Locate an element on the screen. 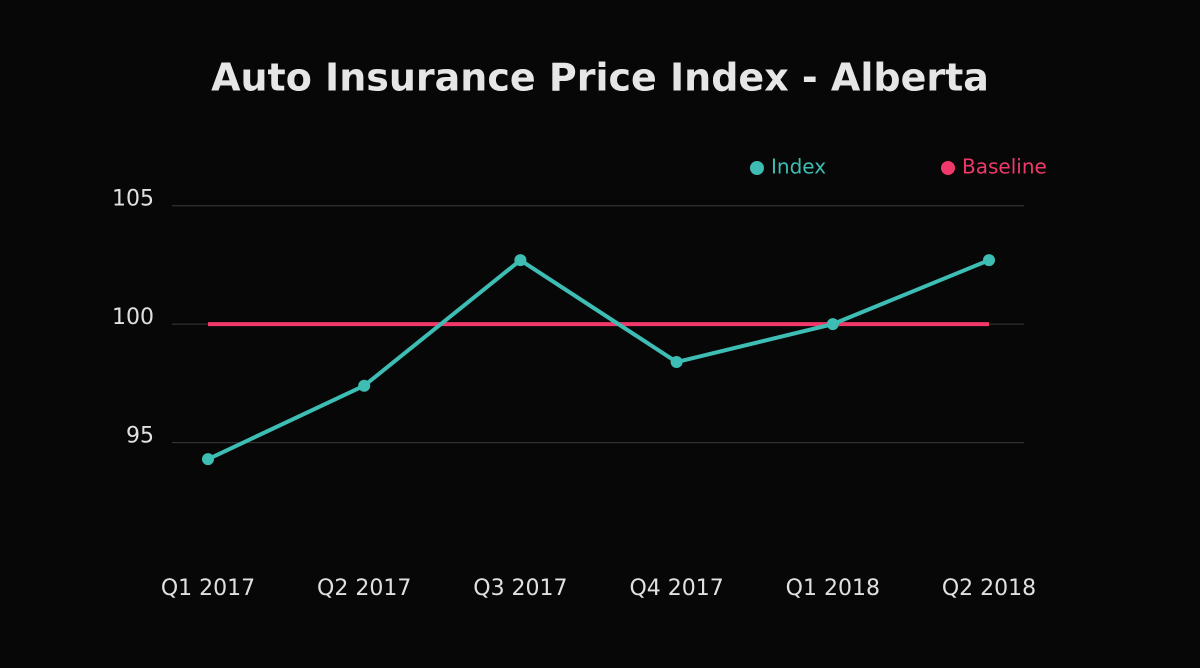 Image resolution: width=1200 pixels, height=668 pixels. x-tick-label: Q3 2017 is located at coordinates (520, 588).